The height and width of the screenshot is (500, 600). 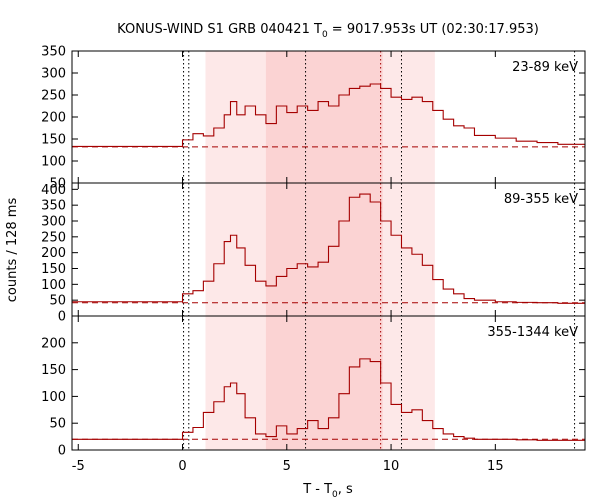 What do you see at coordinates (541, 199) in the screenshot?
I see `energy-band-label: 89-355 keV` at bounding box center [541, 199].